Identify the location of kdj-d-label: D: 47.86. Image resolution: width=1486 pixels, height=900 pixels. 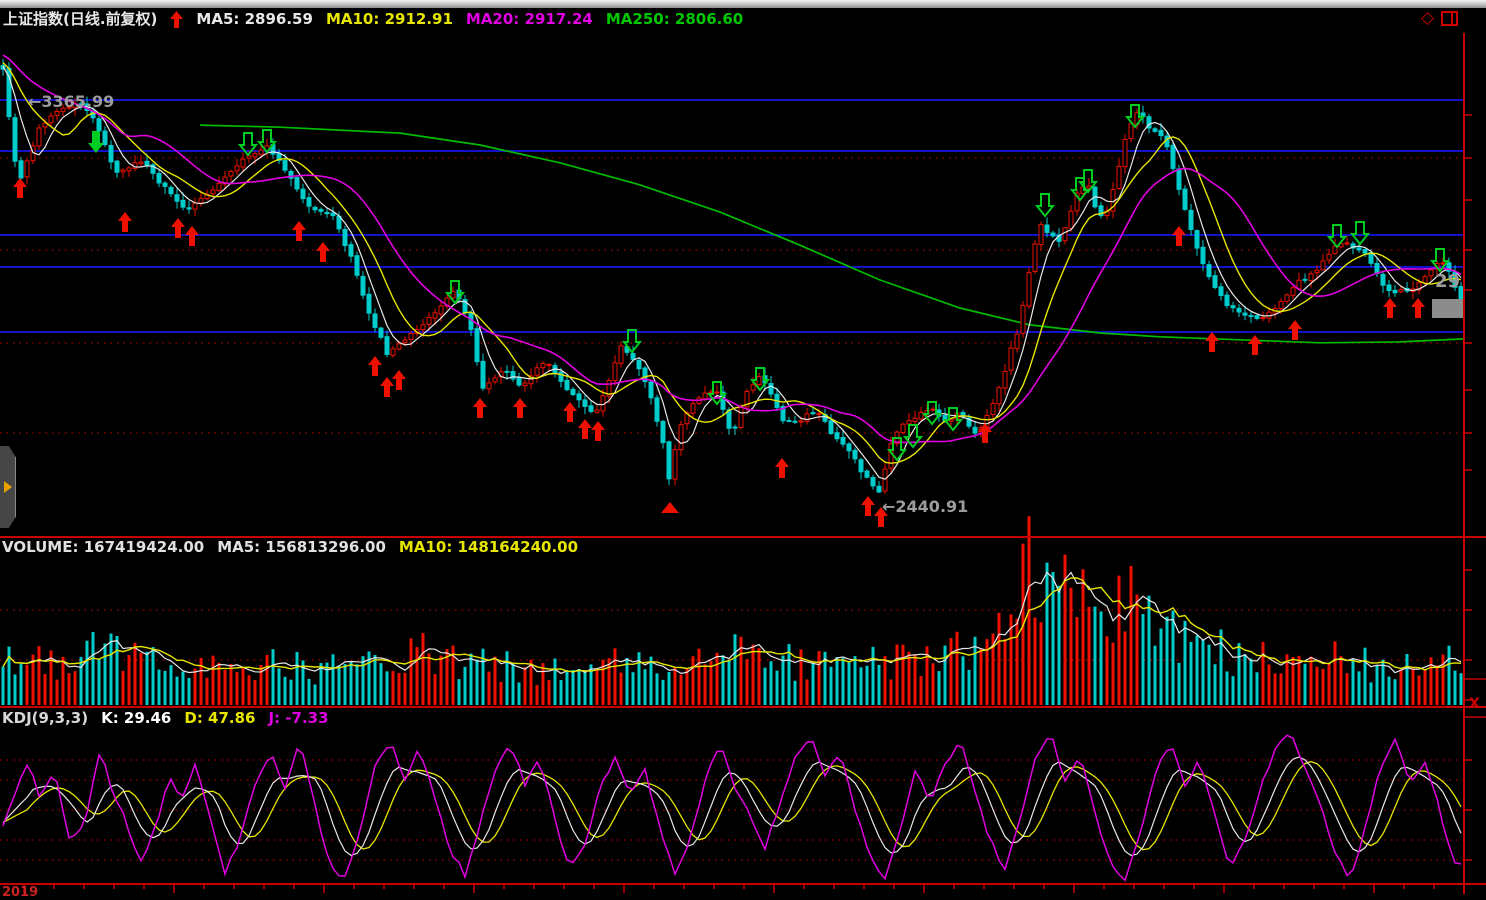
(220, 718).